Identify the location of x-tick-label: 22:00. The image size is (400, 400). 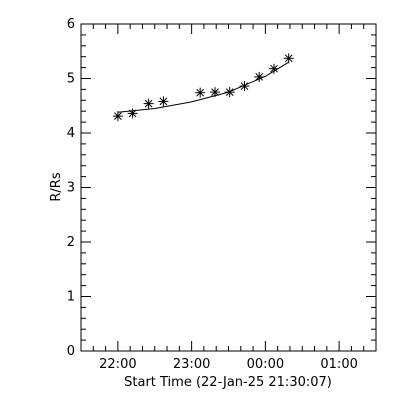
(117, 364).